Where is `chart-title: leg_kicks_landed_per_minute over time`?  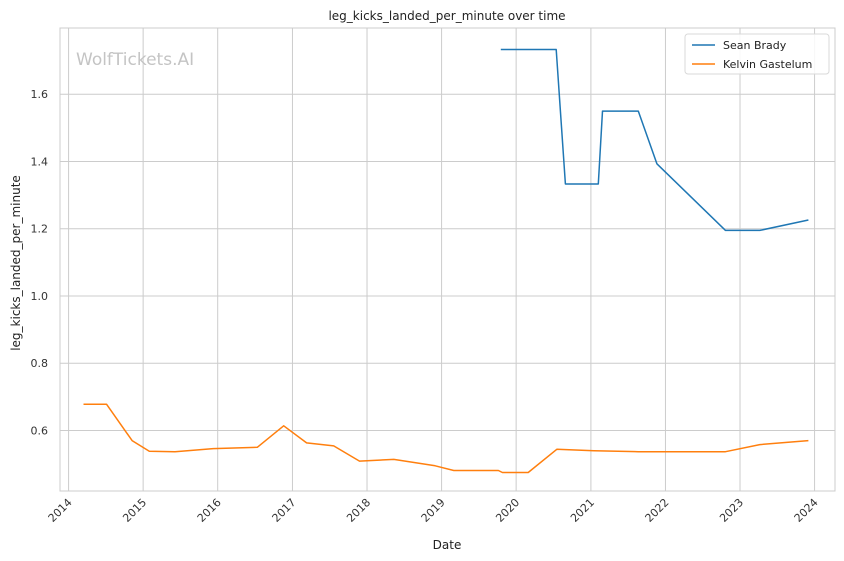 chart-title: leg_kicks_landed_per_minute over time is located at coordinates (446, 16).